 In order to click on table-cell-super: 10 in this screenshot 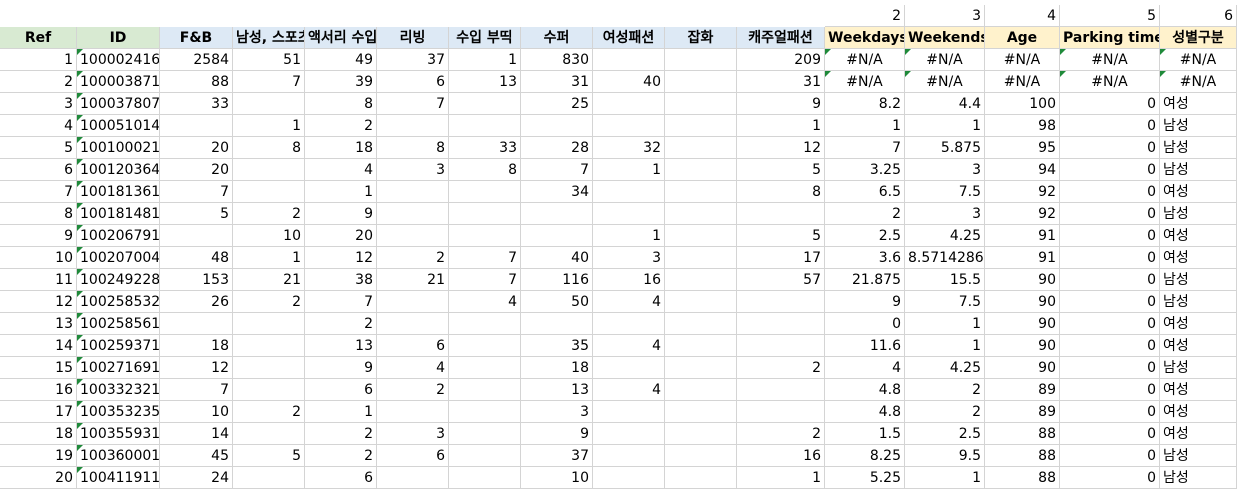, I will do `click(557, 478)`.